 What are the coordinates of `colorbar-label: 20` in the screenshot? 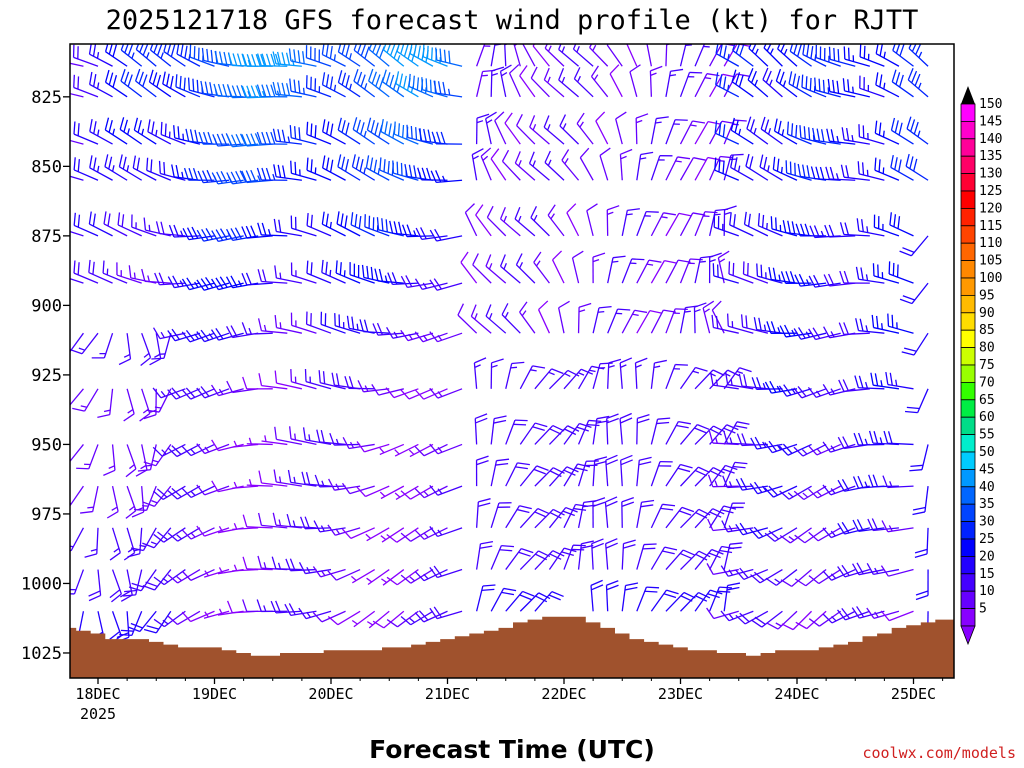 It's located at (987, 556).